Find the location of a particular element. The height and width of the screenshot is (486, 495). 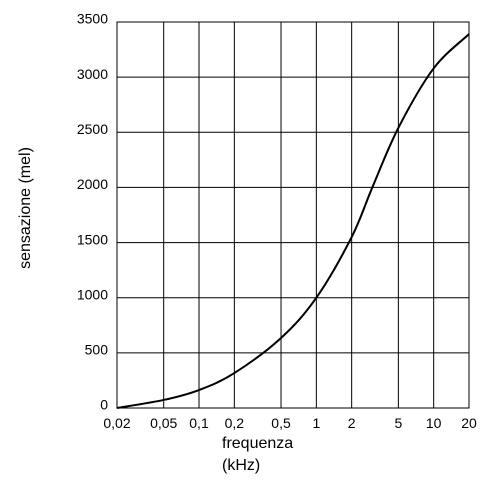

x-tick-label: 5 is located at coordinates (398, 423).